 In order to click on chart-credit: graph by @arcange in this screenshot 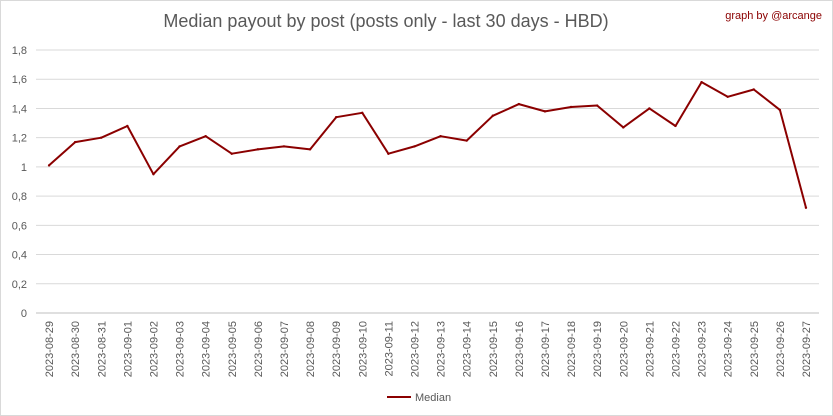, I will do `click(773, 16)`.